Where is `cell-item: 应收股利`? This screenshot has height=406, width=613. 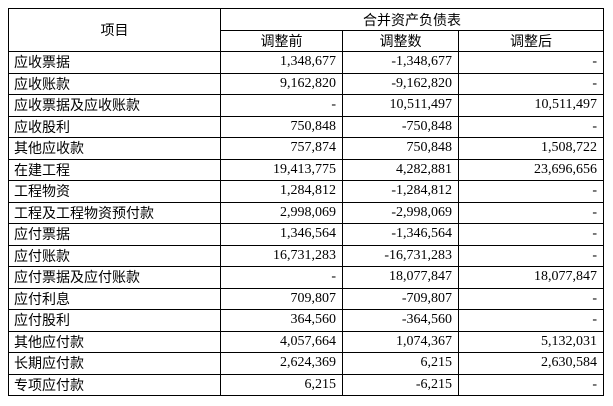 cell-item: 应收股利 is located at coordinates (114, 126).